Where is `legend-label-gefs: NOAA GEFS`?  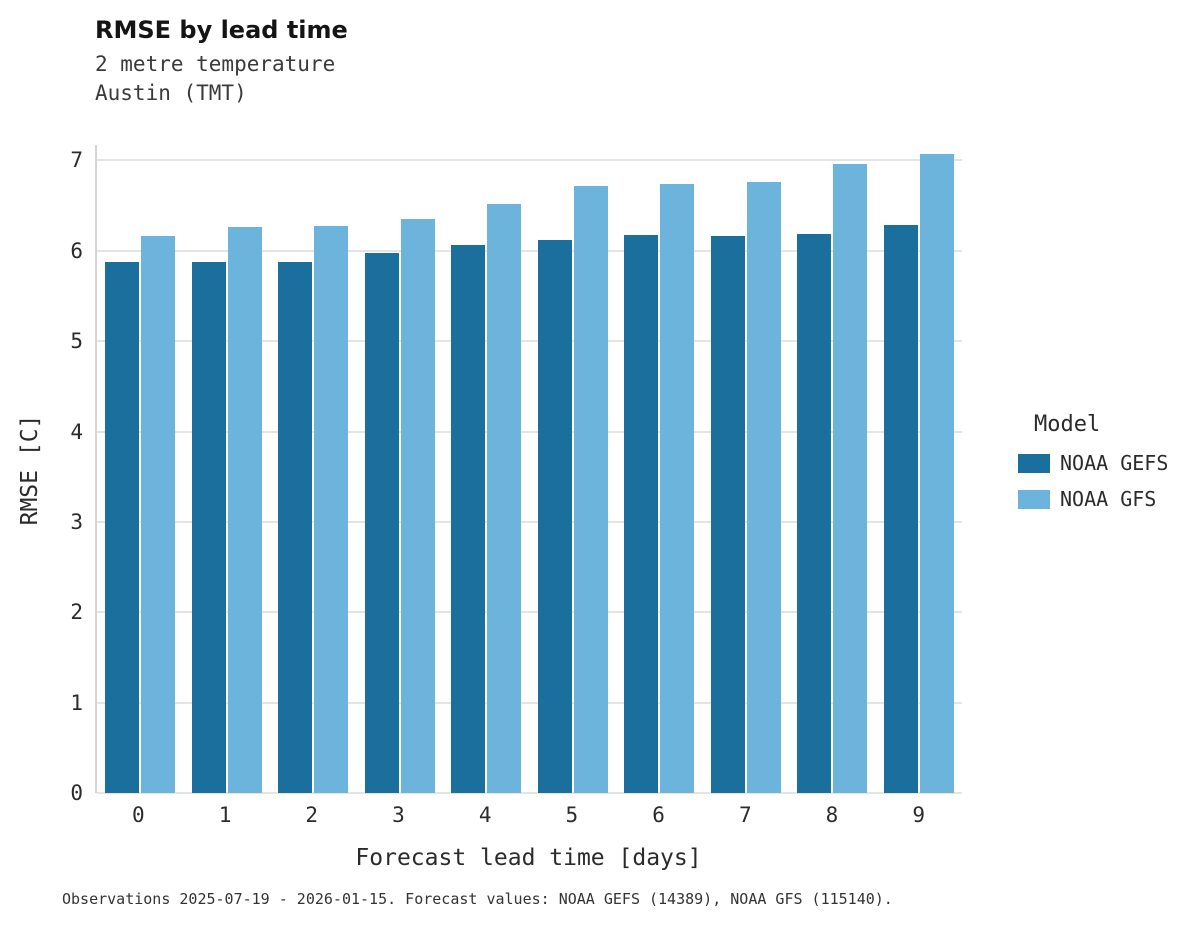 legend-label-gefs: NOAA GEFS is located at coordinates (1114, 463).